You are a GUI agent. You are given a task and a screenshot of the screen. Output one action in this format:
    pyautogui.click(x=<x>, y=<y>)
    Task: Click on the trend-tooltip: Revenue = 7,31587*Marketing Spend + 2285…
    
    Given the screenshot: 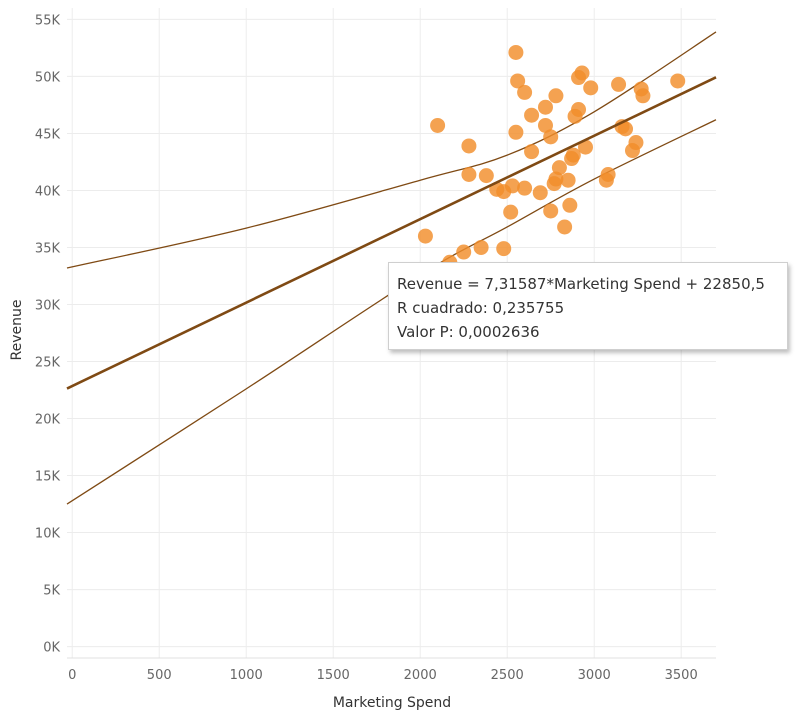 What is the action you would take?
    pyautogui.click(x=588, y=306)
    